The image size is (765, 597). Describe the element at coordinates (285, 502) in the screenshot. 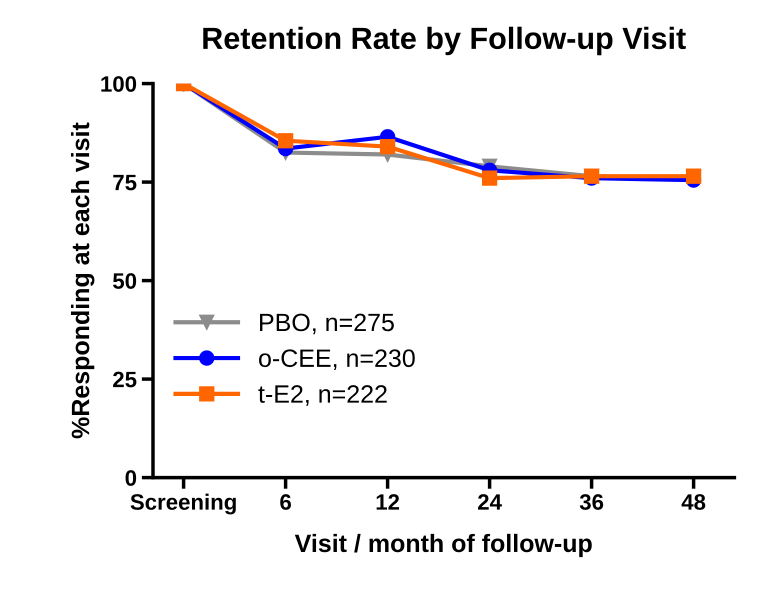

I see `x-tick-label: 6` at that location.